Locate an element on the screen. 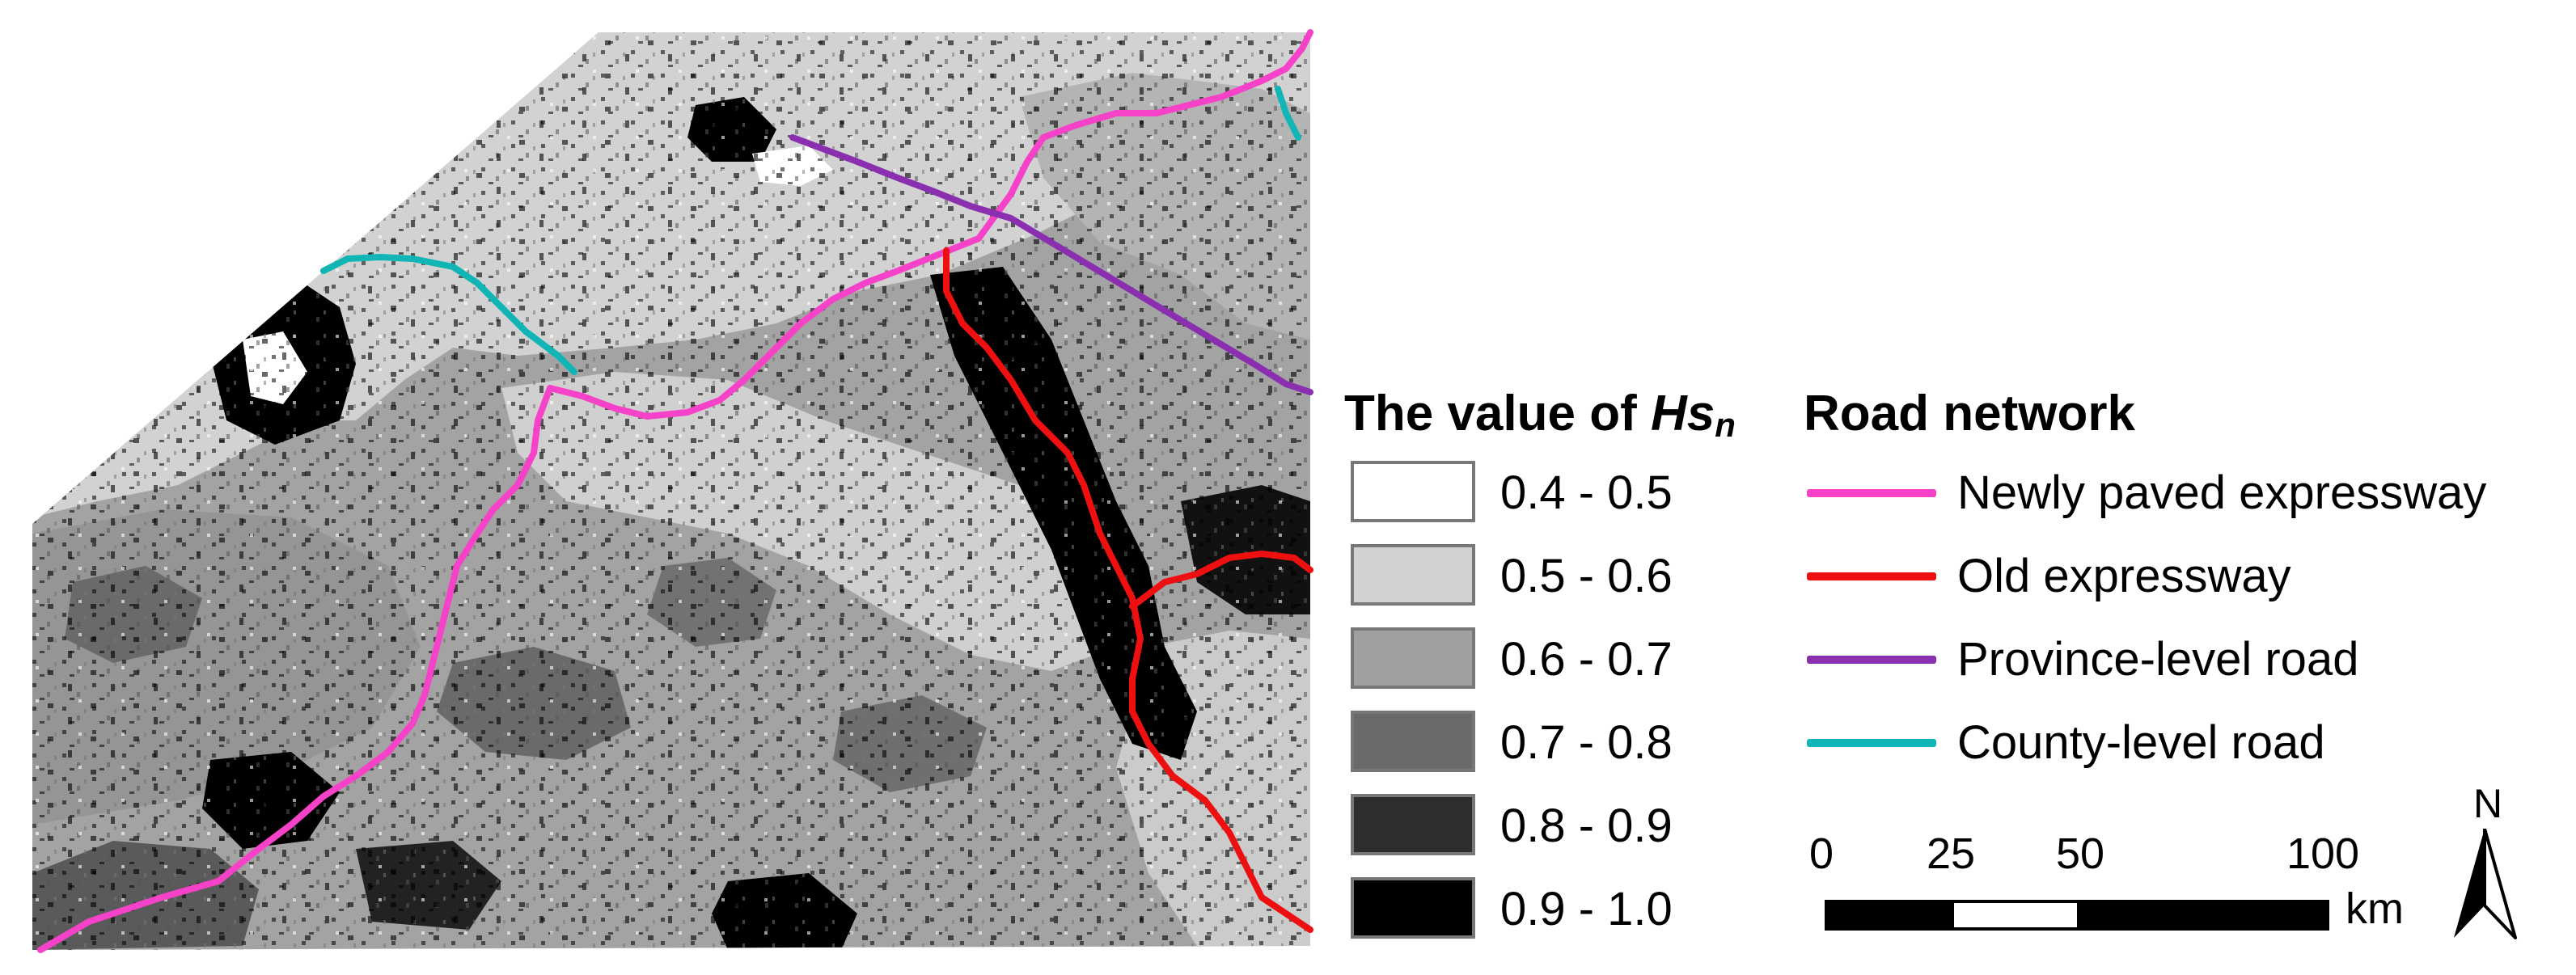  hs-legend-label: 0.6 - 0.7 is located at coordinates (1587, 660).